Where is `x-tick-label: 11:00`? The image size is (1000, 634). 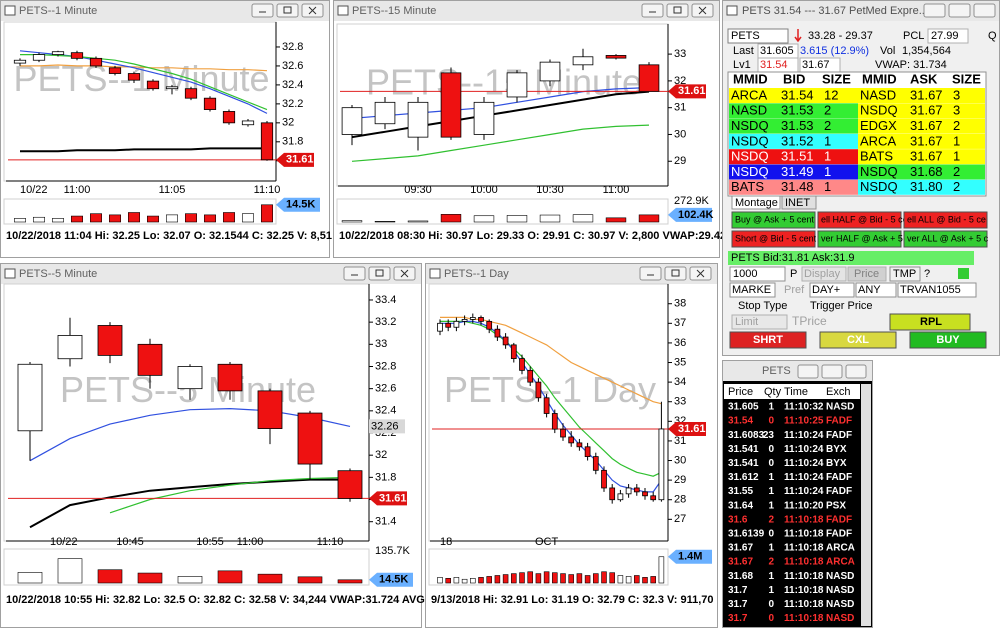
x-tick-label: 11:00 is located at coordinates (616, 190).